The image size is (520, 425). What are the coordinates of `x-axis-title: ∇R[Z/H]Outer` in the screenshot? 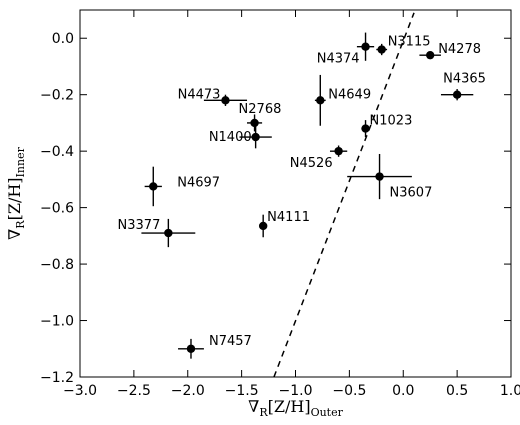 It's located at (295, 408).